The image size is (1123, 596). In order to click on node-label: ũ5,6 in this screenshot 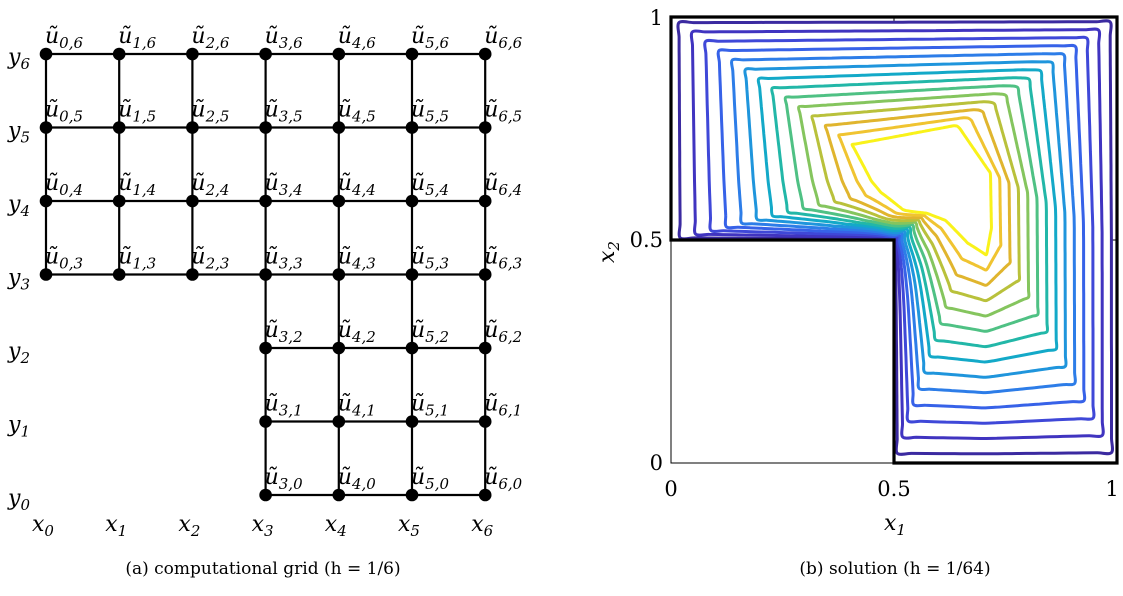, I will do `click(430, 38)`.